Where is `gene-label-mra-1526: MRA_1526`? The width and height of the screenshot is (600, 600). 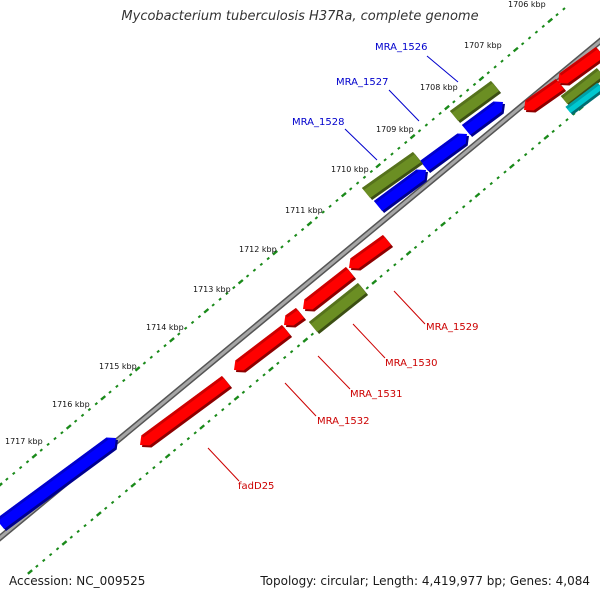 gene-label-mra-1526: MRA_1526 is located at coordinates (401, 47).